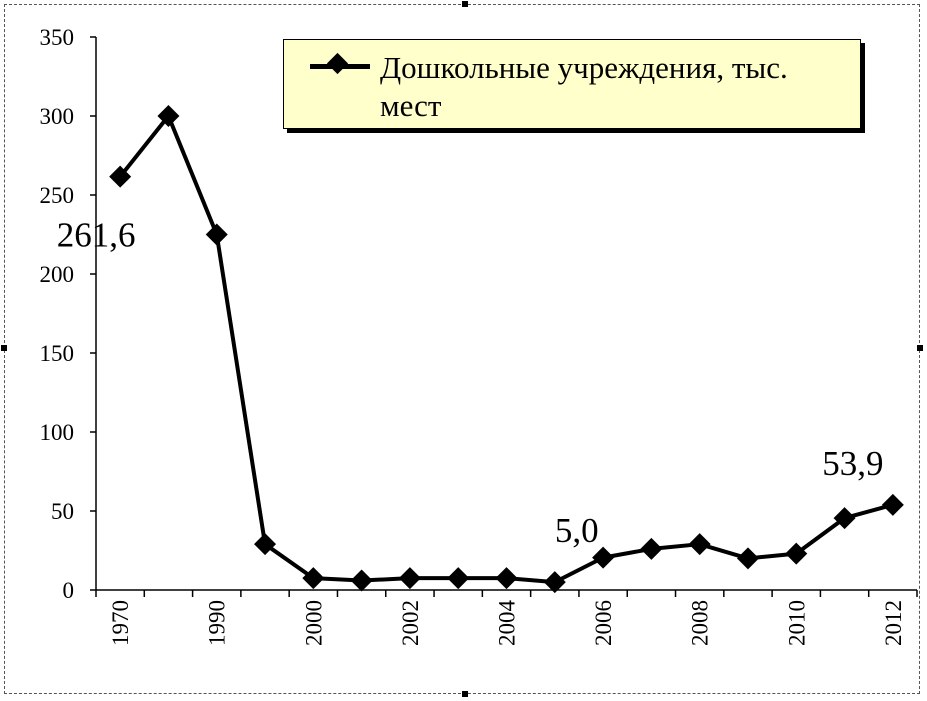 The image size is (927, 701). Describe the element at coordinates (120, 623) in the screenshot. I see `x-tick-label: 1970` at that location.